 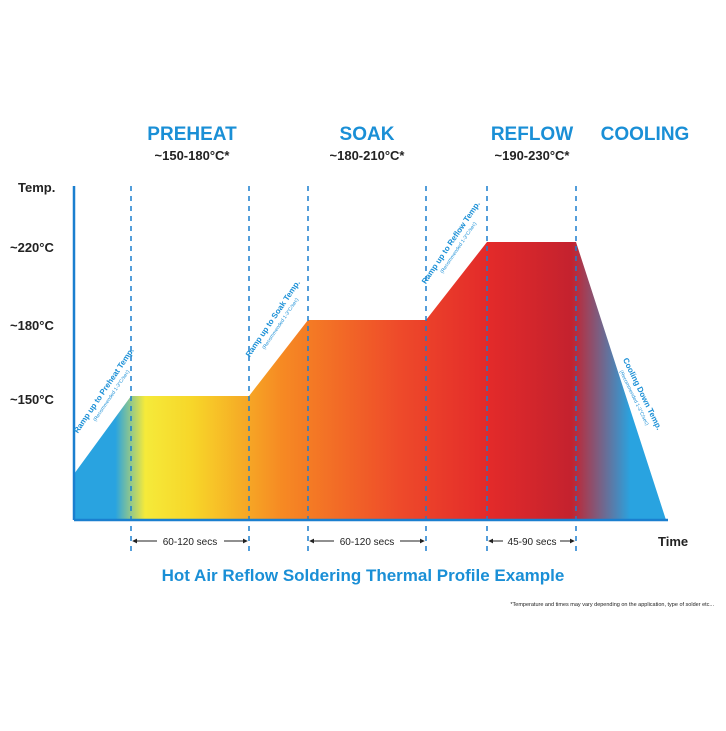 I want to click on phase-range: ~180-210°C*, so click(x=368, y=155).